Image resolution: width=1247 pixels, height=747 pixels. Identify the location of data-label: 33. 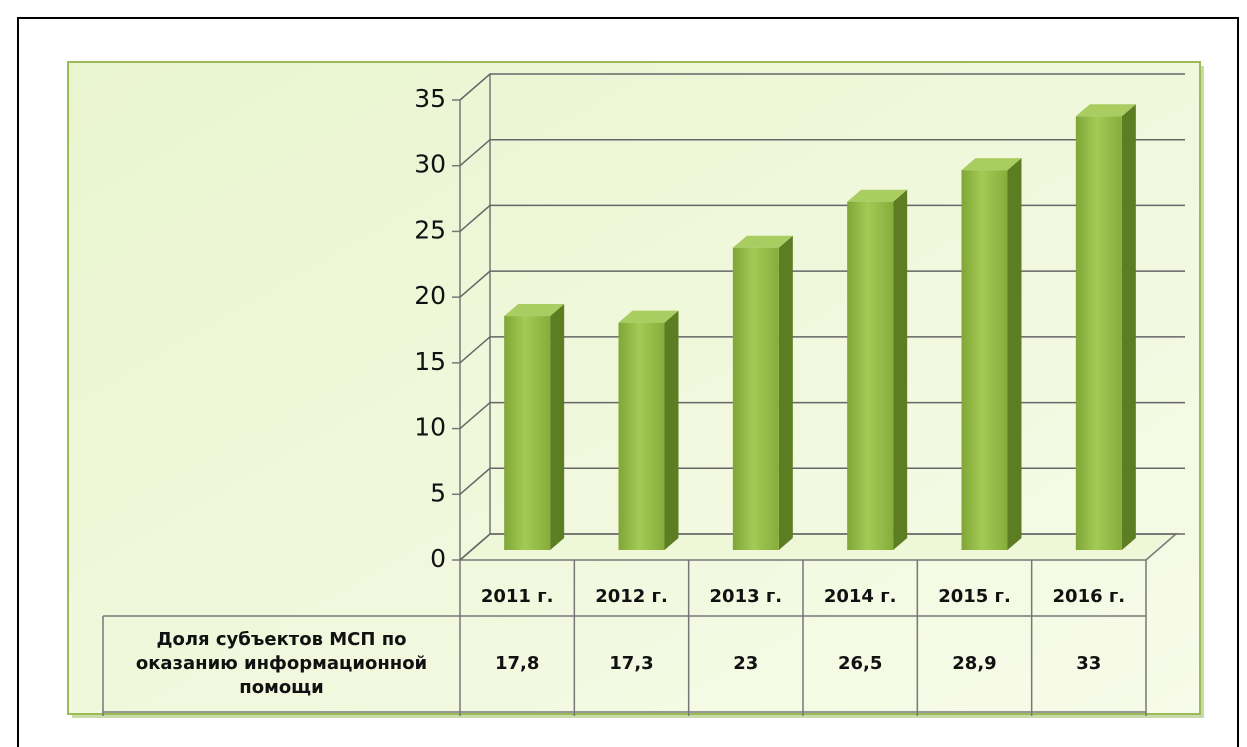
(1089, 663).